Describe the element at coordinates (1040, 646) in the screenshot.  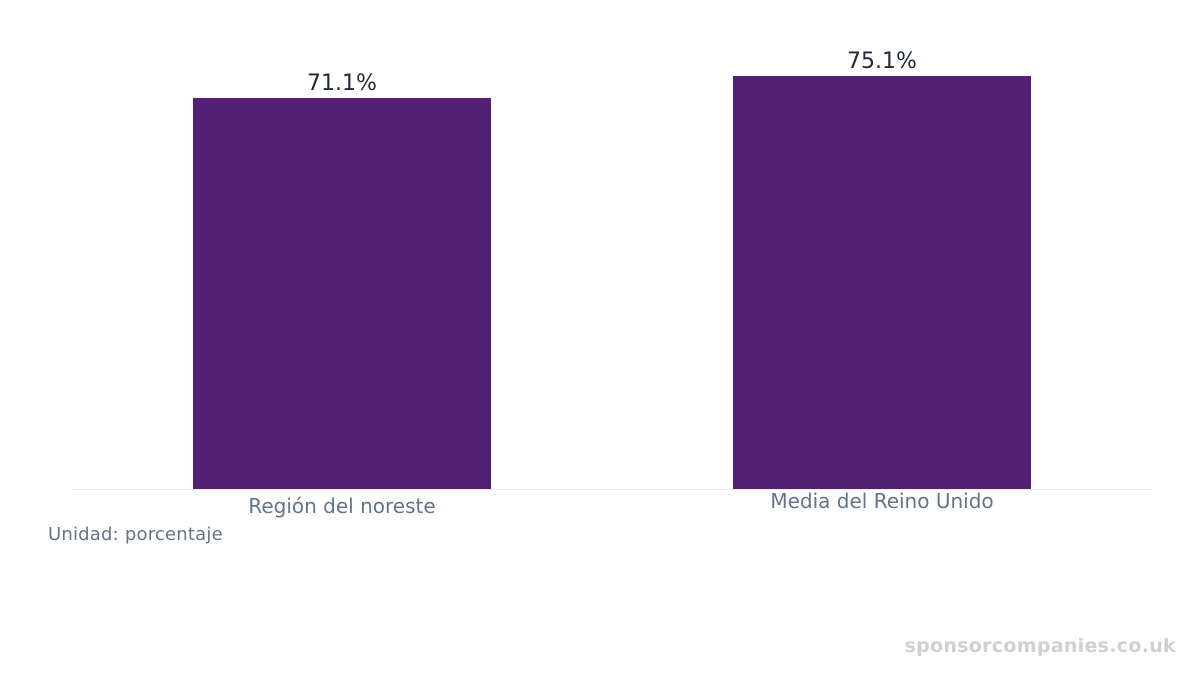
I see `watermark-text: sponsorcompanies.co.uk` at that location.